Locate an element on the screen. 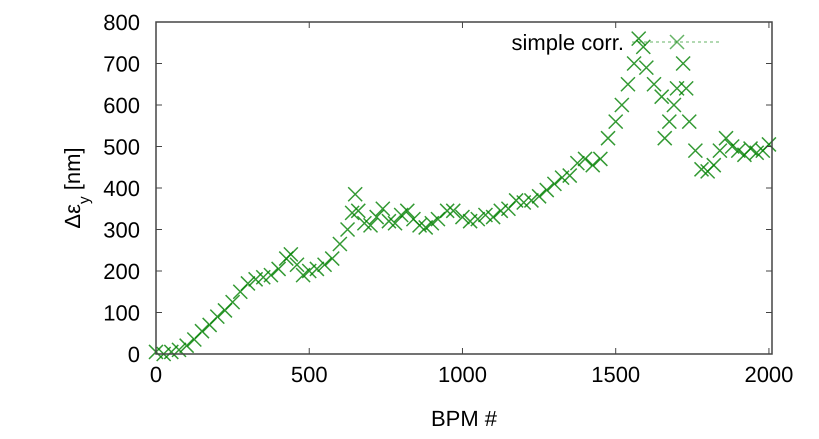 This screenshot has width=819, height=439. y-tick-label: 800 is located at coordinates (121, 22).